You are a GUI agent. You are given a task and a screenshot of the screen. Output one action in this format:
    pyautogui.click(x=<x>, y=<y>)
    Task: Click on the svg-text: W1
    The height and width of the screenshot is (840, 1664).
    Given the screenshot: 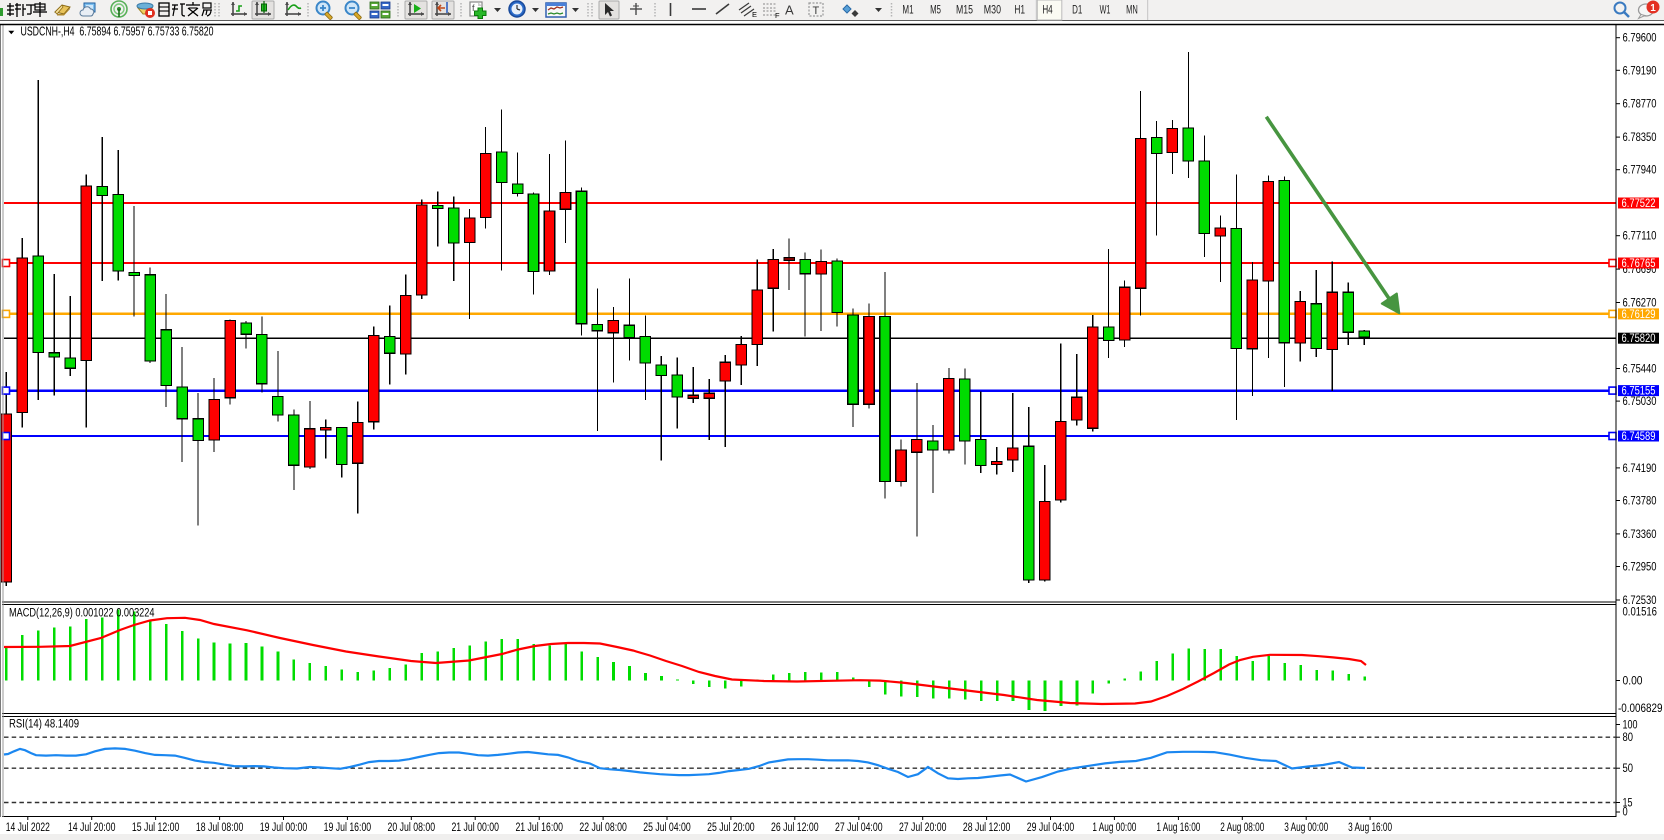 What is the action you would take?
    pyautogui.click(x=1105, y=11)
    